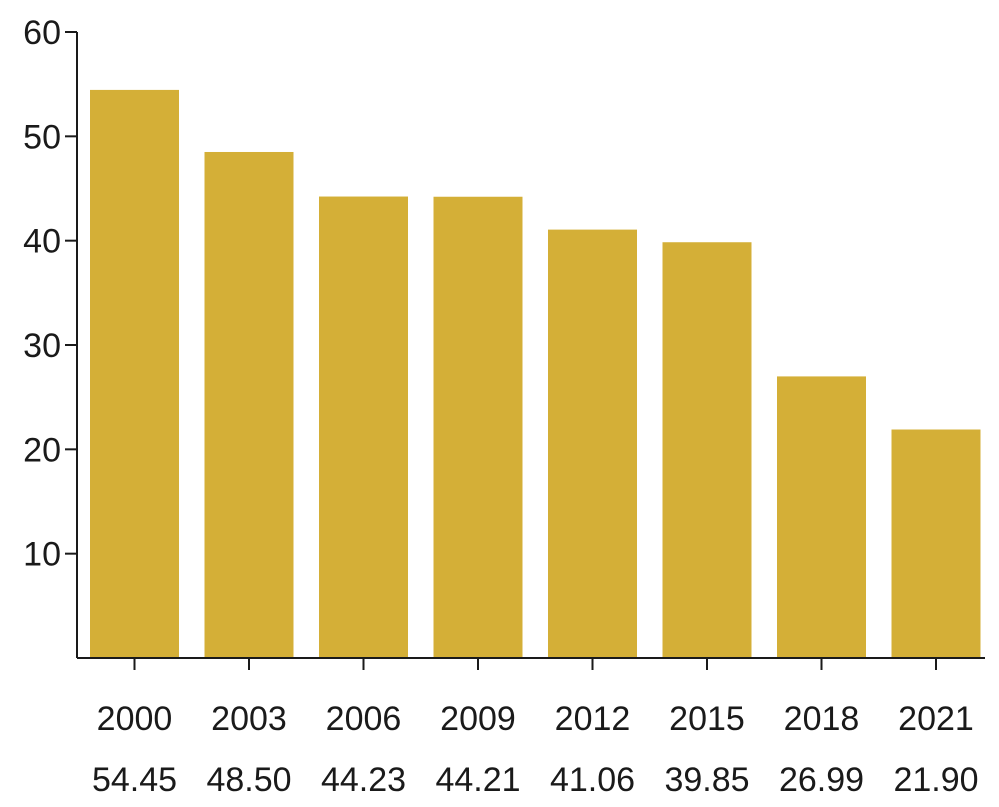  I want to click on x-tick-label: 2006, so click(364, 719).